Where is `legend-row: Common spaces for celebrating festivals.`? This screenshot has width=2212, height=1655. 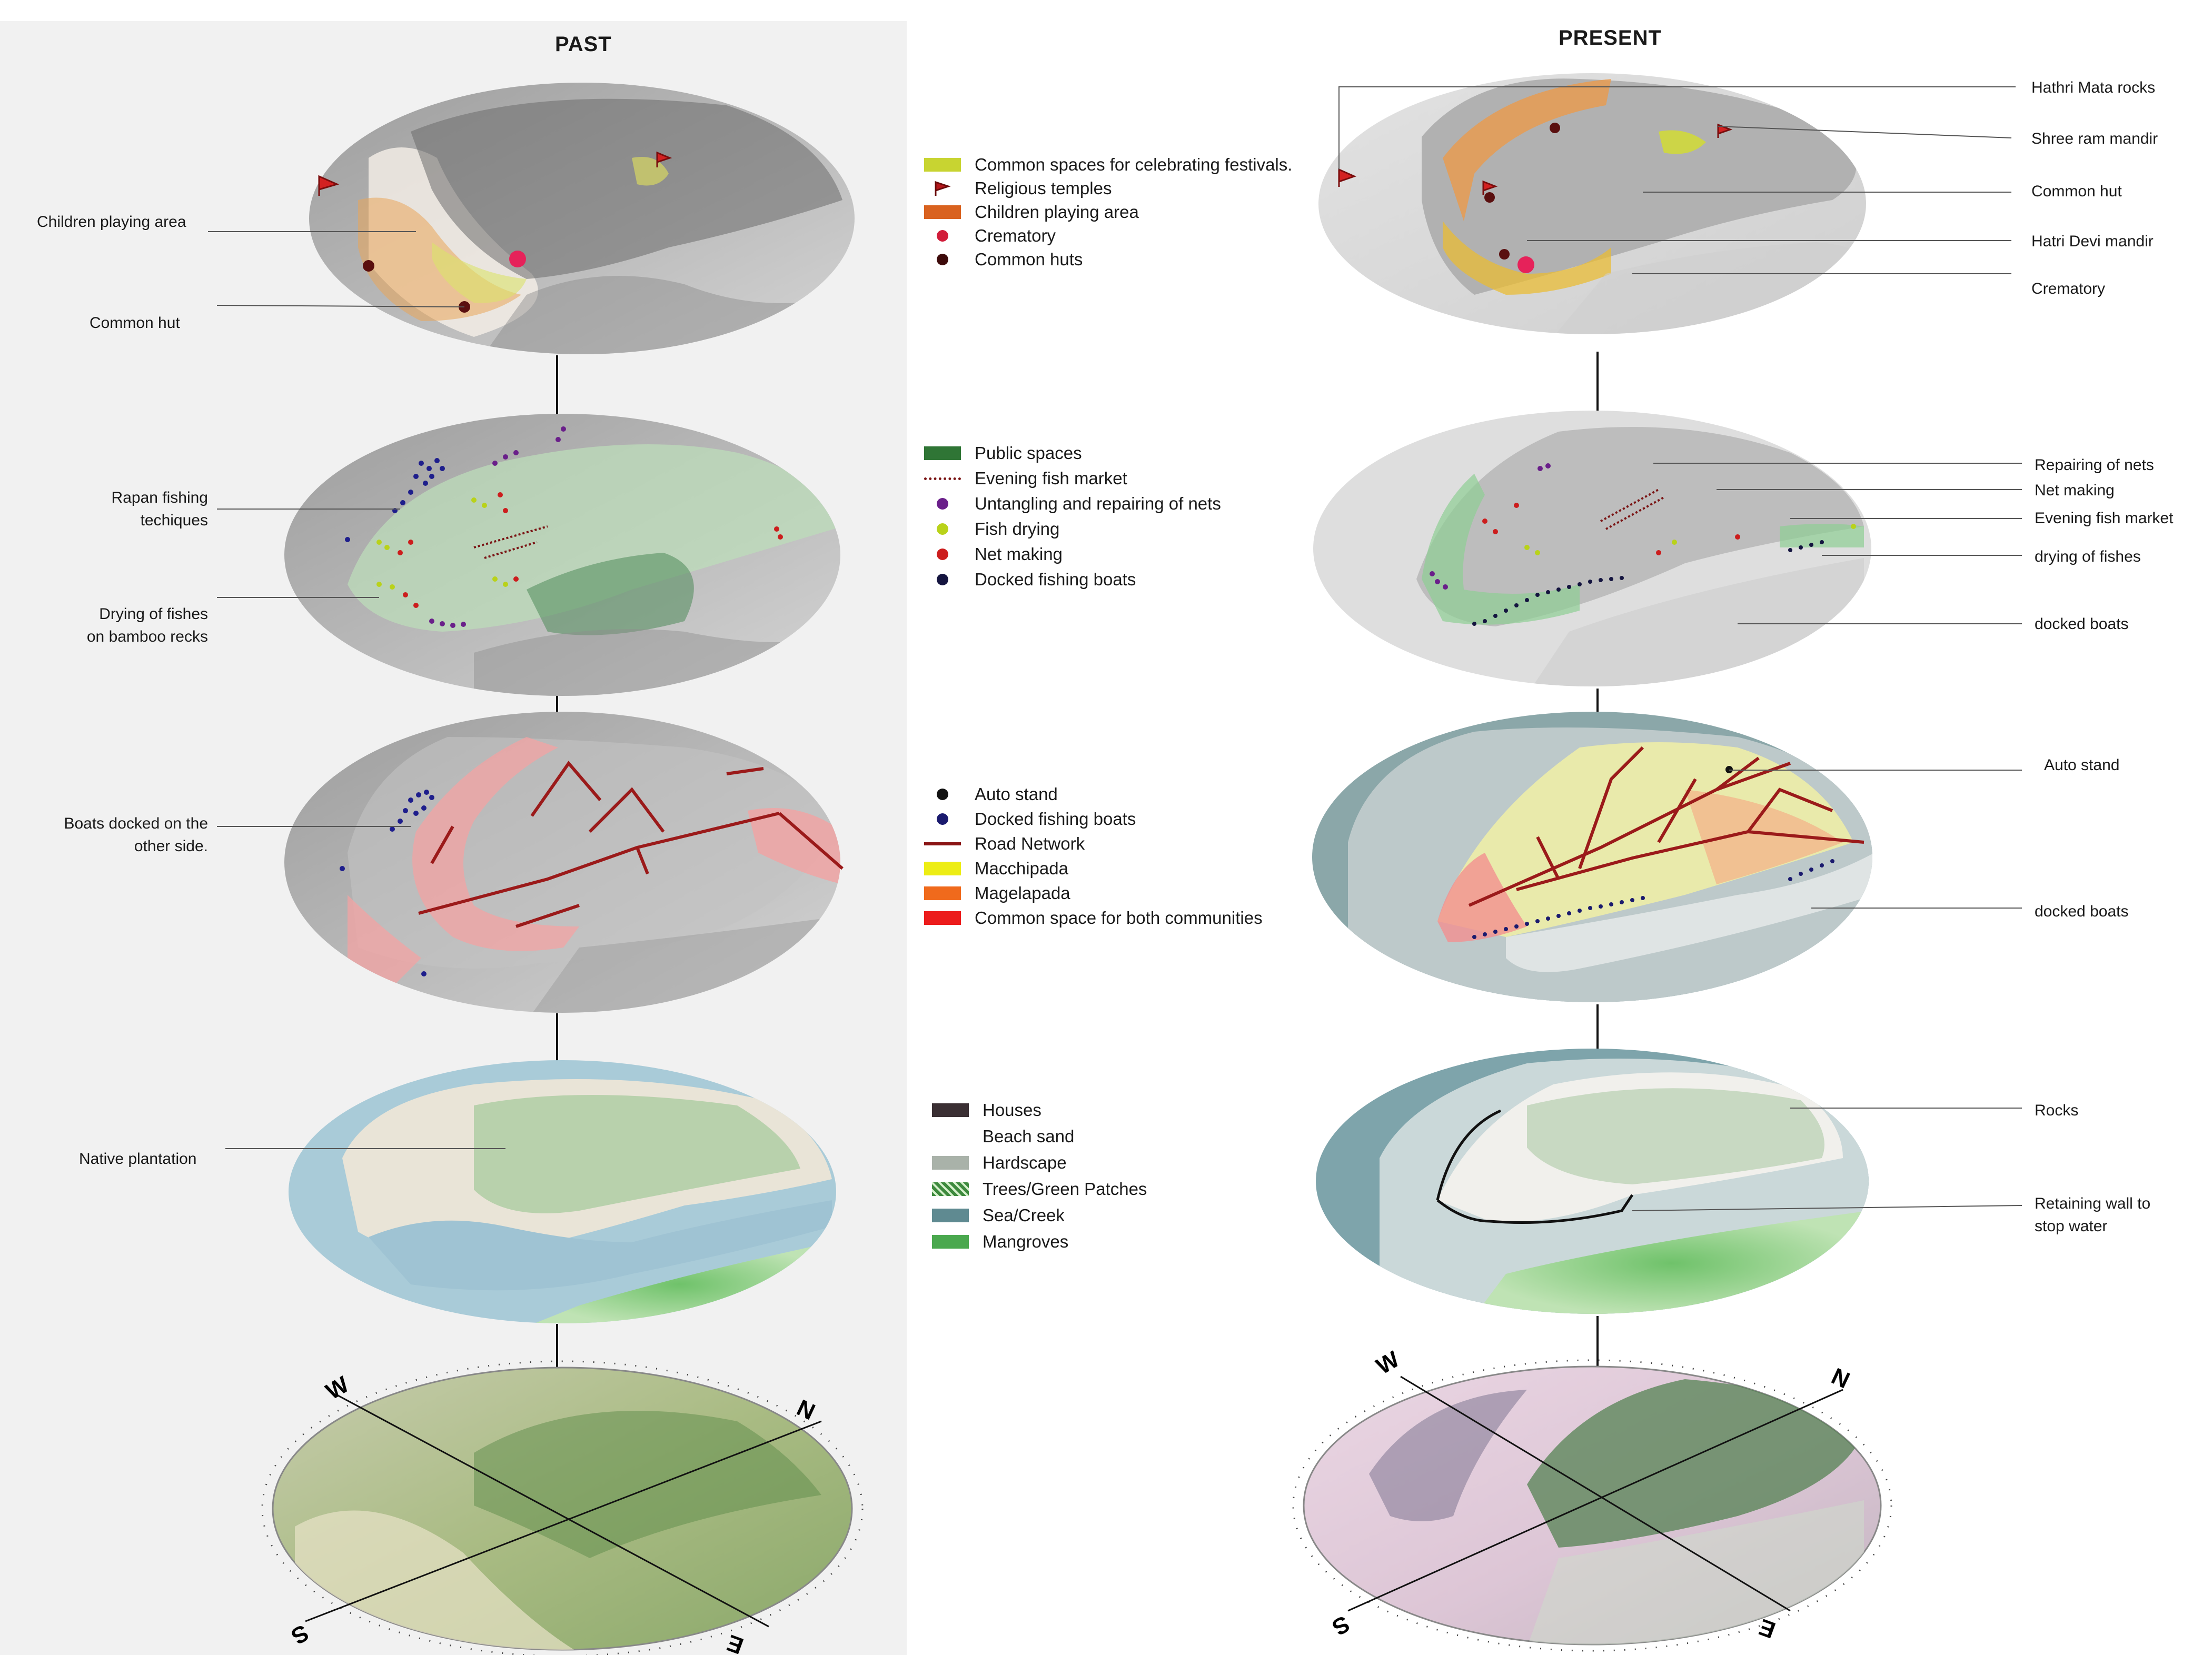 legend-row: Common spaces for celebrating festivals. is located at coordinates (1108, 165).